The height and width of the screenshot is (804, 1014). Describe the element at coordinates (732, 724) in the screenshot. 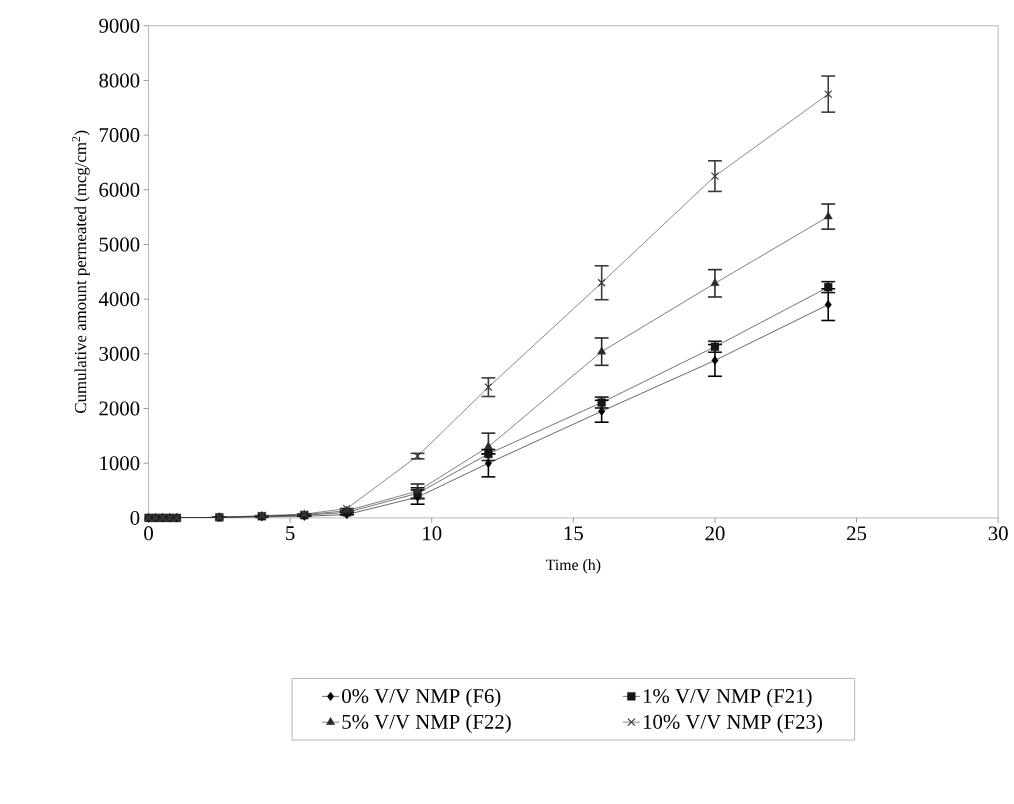

I see `legend-label: 10% V/V NMP (F23)` at that location.